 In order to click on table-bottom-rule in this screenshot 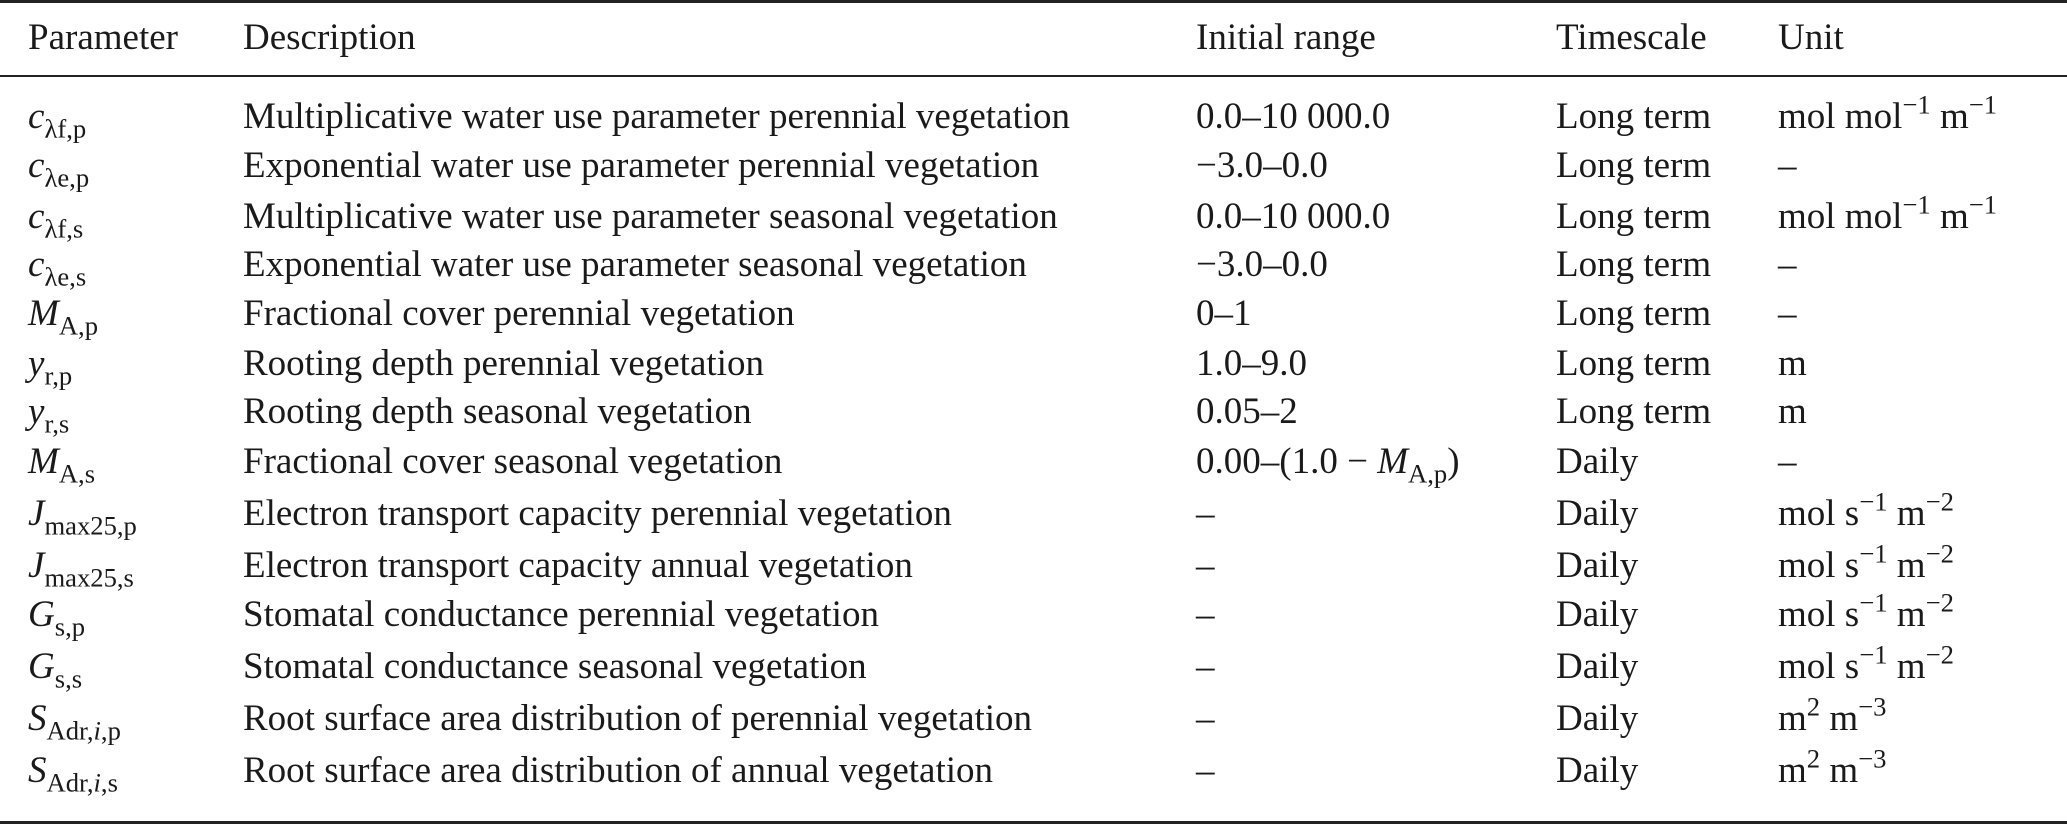, I will do `click(1033, 822)`.